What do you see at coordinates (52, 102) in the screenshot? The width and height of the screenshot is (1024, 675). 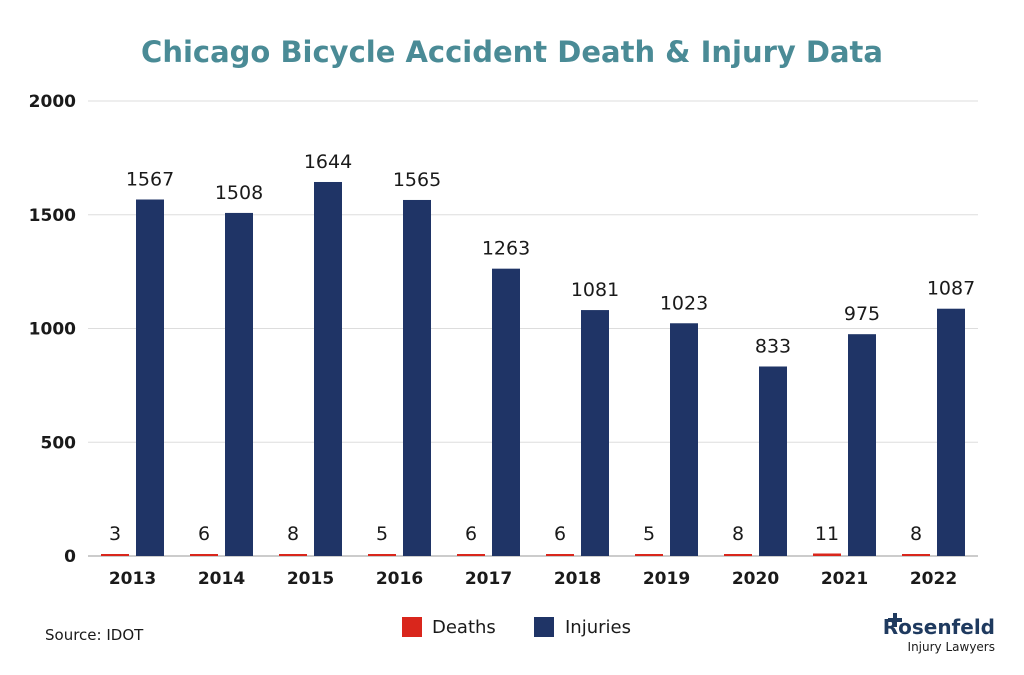 I see `y-tick-label: 2000` at bounding box center [52, 102].